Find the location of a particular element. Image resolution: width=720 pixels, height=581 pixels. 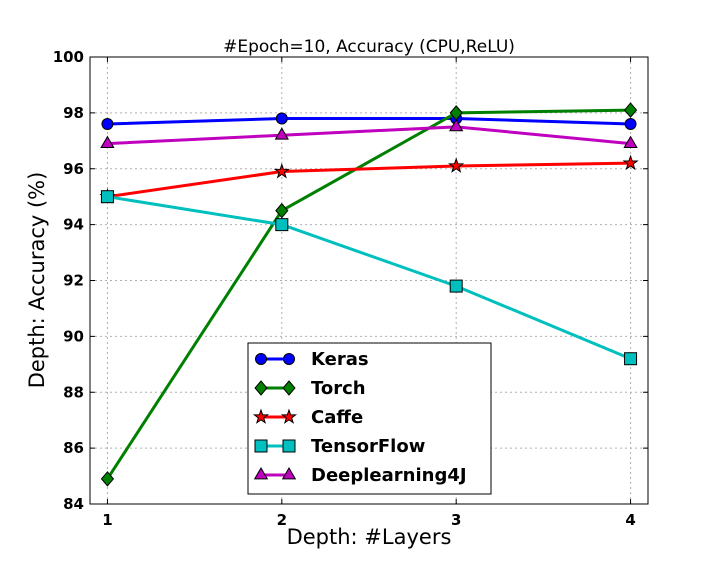

x-tick-label: 4 is located at coordinates (630, 520).